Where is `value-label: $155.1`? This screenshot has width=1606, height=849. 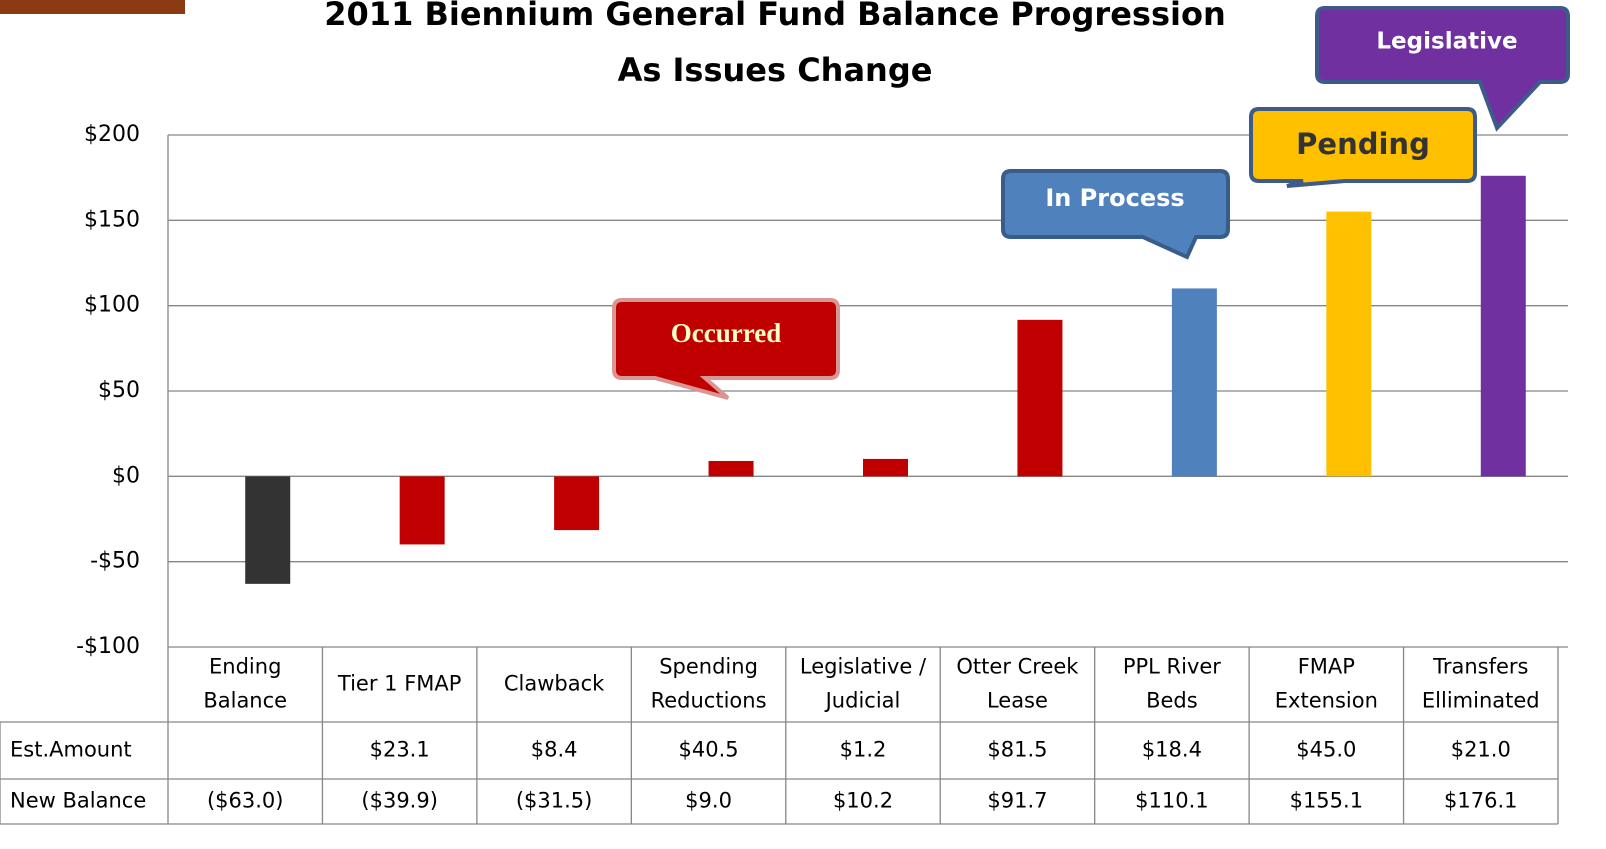
value-label: $155.1 is located at coordinates (1326, 801).